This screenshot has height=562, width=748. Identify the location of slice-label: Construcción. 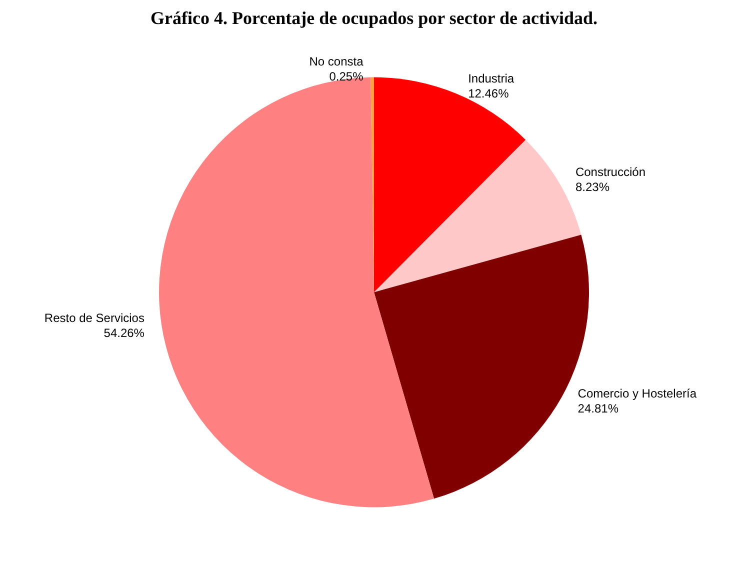
(610, 172).